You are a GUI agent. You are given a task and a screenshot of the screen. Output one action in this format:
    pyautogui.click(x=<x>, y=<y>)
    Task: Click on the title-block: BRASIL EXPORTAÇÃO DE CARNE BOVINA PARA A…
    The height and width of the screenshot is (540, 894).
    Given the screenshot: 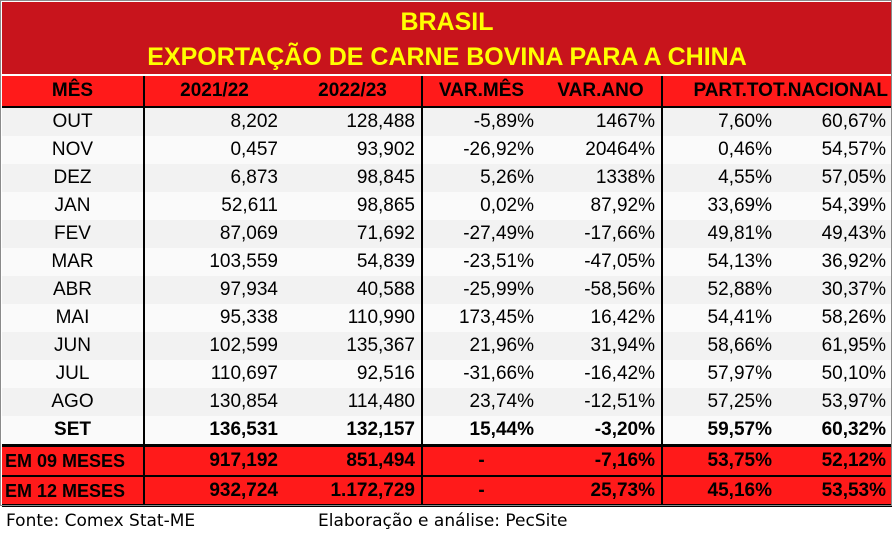 What is the action you would take?
    pyautogui.click(x=447, y=38)
    